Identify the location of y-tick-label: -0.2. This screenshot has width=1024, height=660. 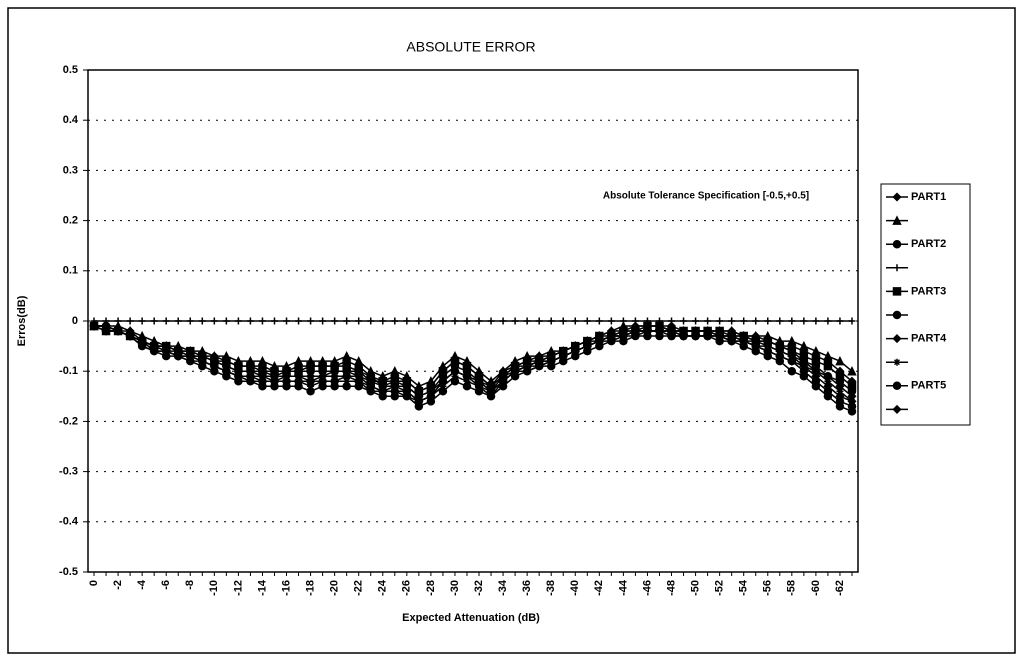
(68, 421).